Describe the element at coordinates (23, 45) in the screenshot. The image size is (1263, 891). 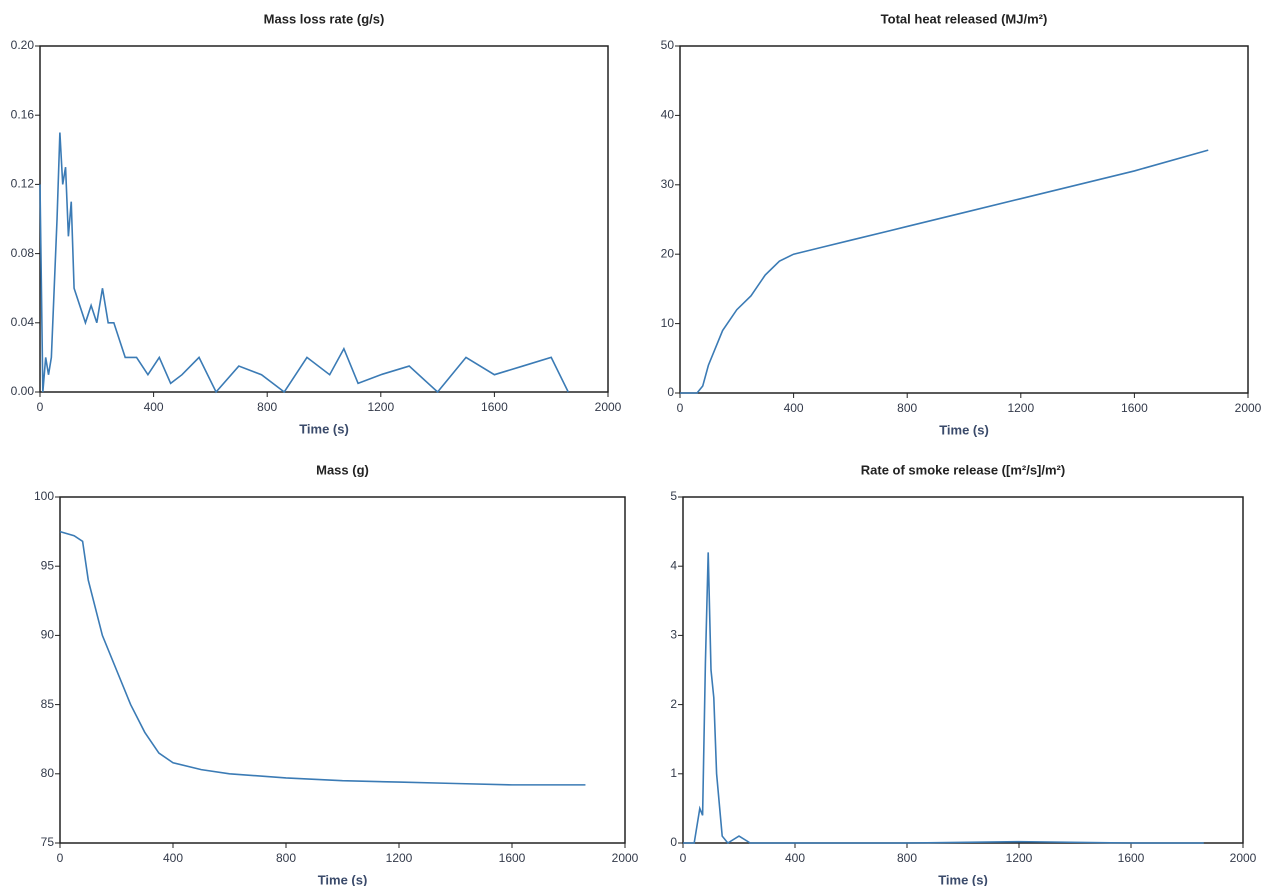
I see `y-tick-label: 0.20` at that location.